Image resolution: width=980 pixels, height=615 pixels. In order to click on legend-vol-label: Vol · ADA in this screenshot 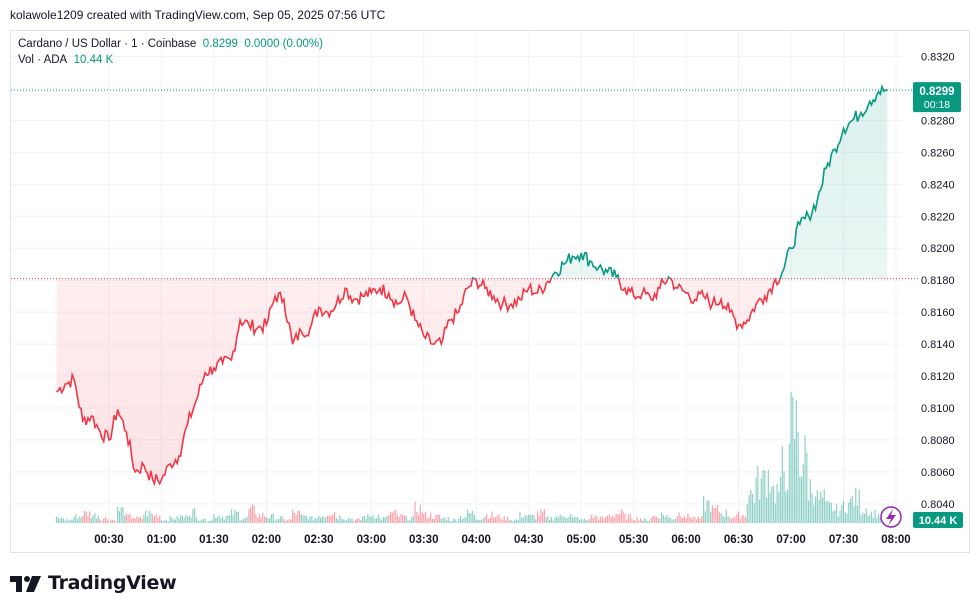, I will do `click(43, 60)`.